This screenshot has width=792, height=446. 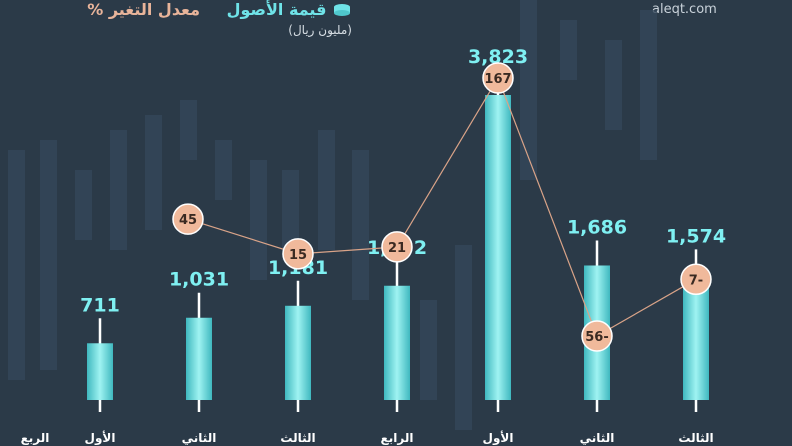 What do you see at coordinates (342, 9) in the screenshot?
I see `coins-icon` at bounding box center [342, 9].